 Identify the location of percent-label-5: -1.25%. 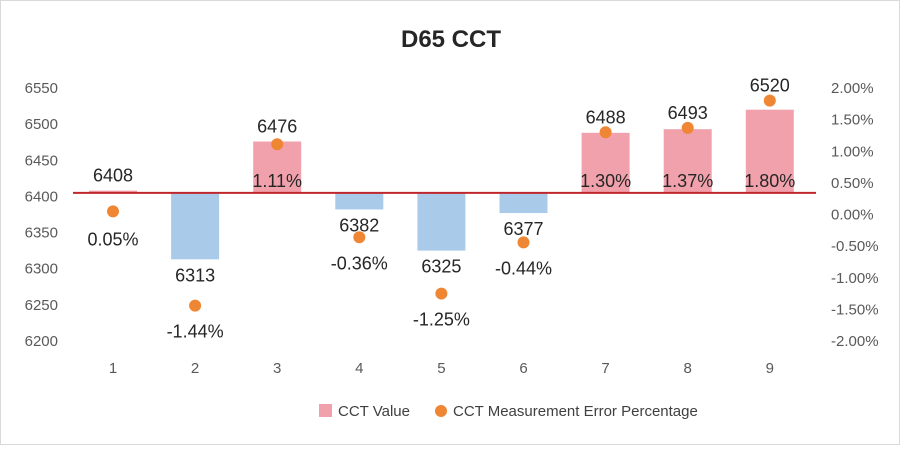
(441, 320).